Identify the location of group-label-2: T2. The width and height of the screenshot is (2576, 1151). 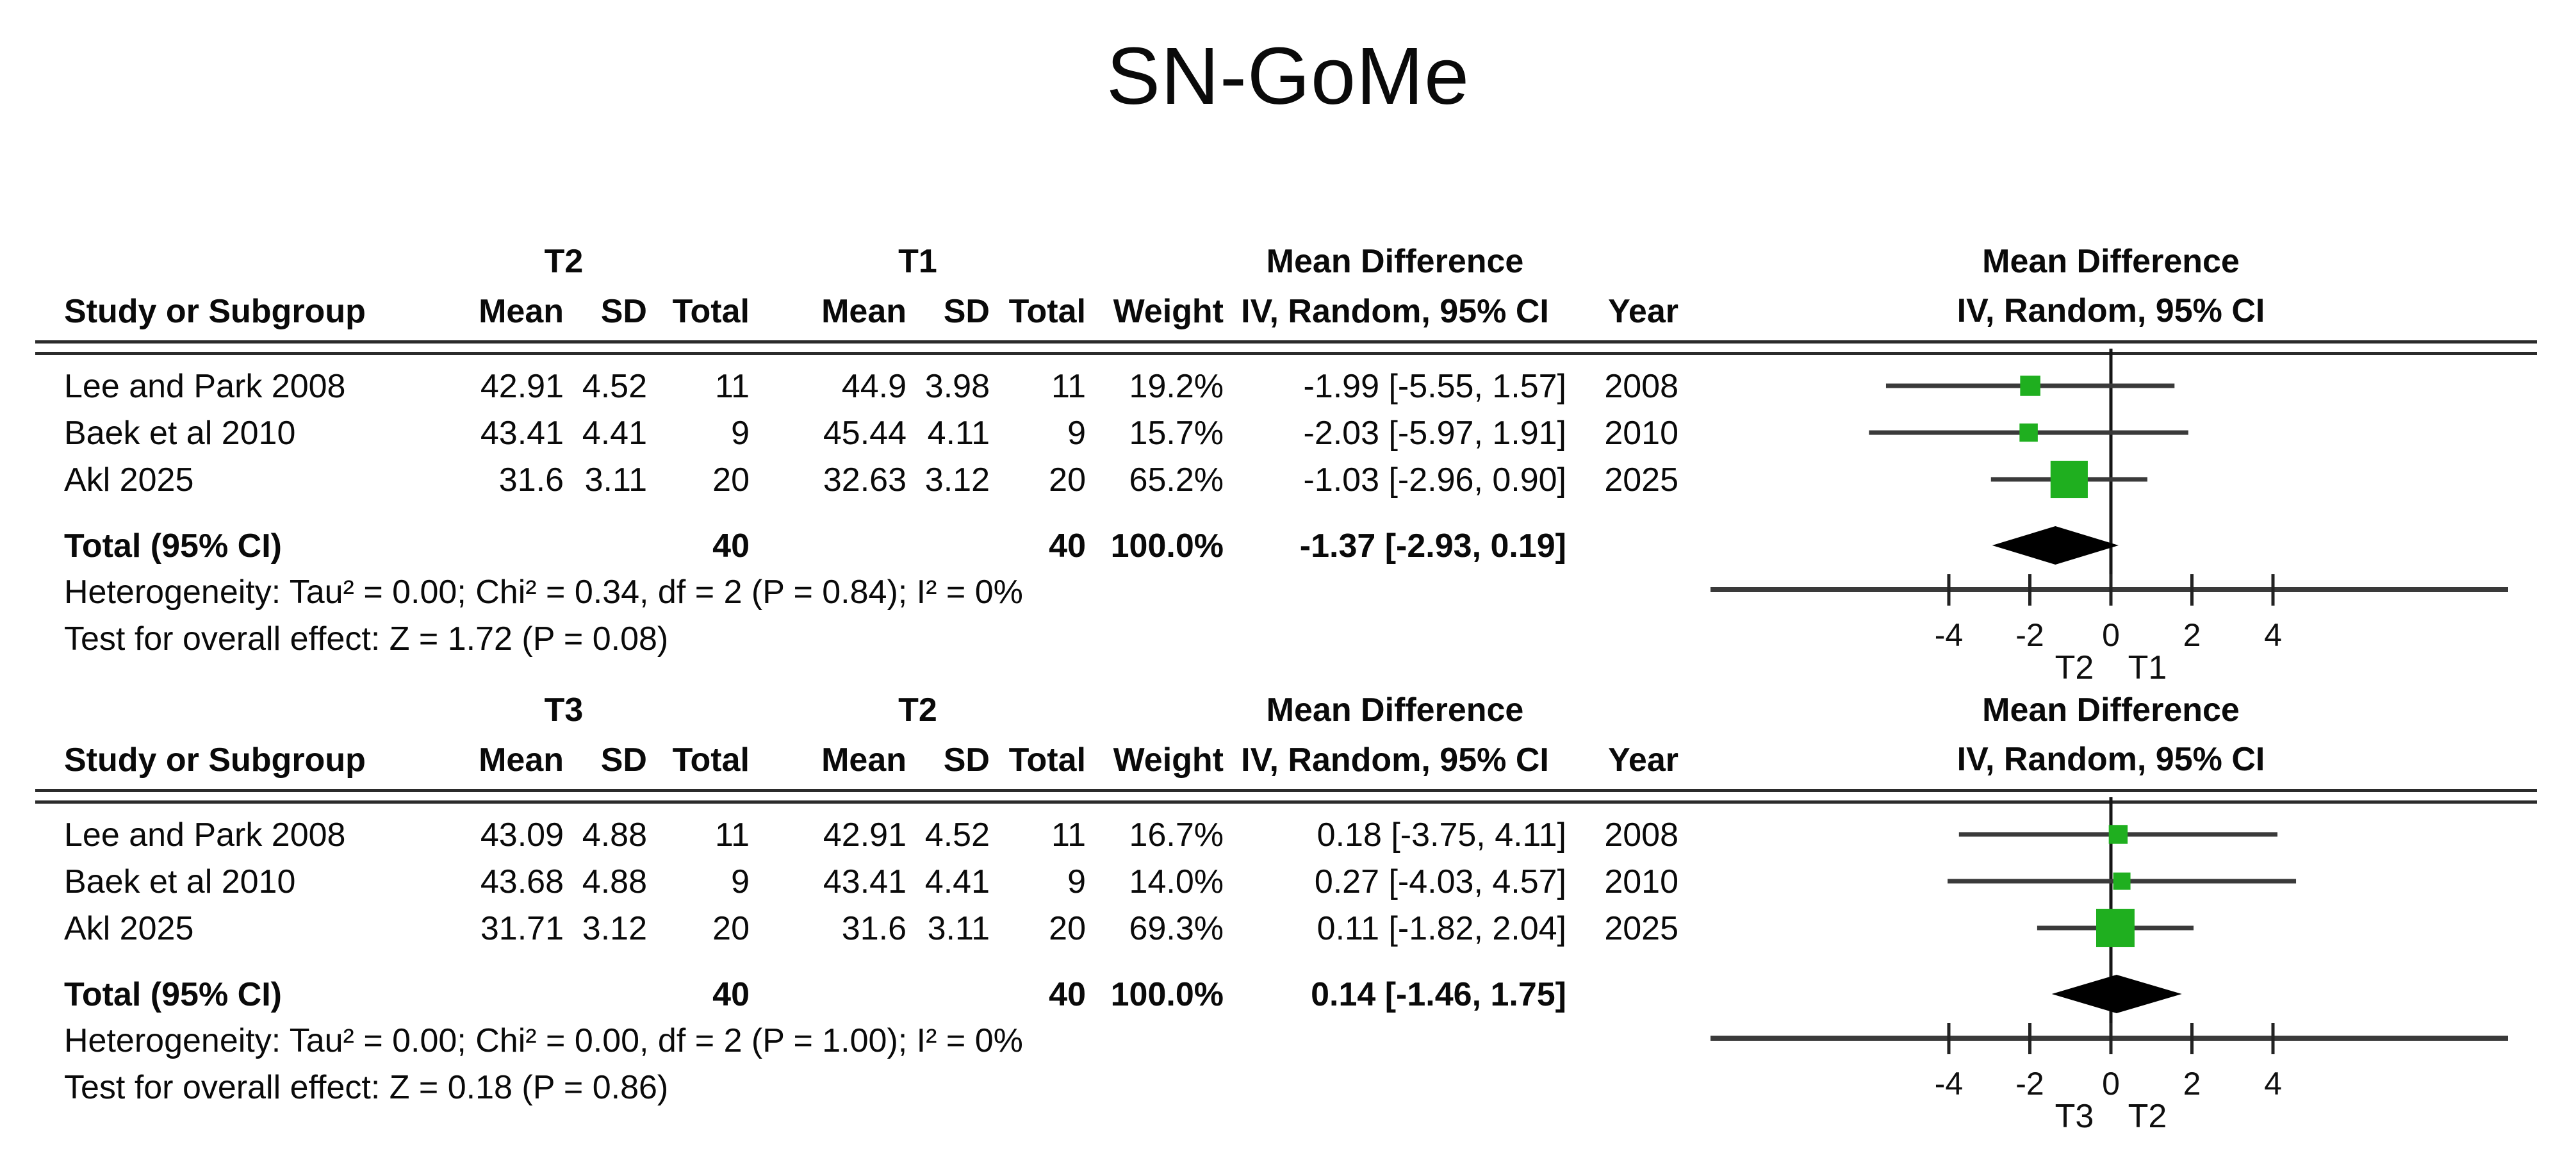
(918, 710).